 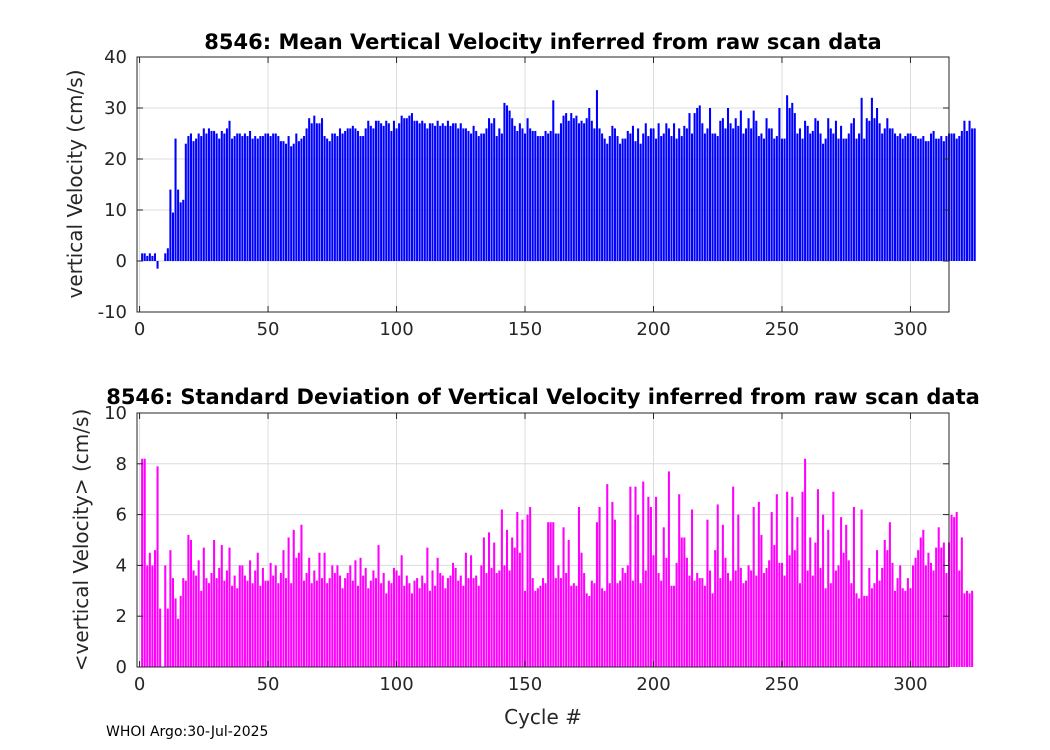 I want to click on y-tick-label: 2, so click(x=121, y=616).